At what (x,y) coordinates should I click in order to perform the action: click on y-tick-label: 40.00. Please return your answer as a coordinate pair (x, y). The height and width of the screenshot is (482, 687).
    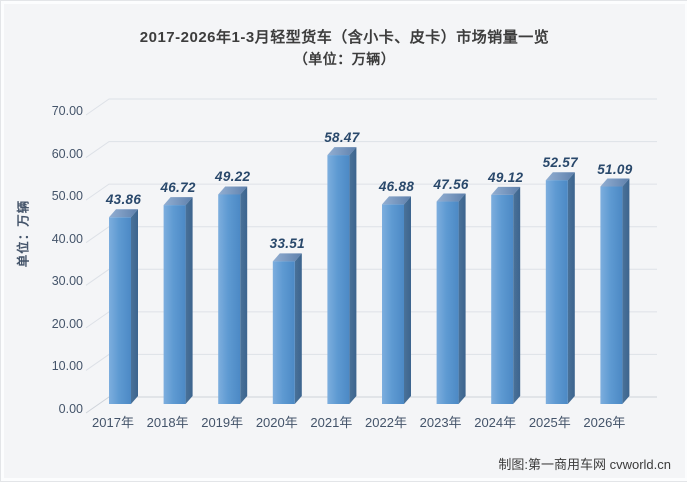
    Looking at the image, I should click on (67, 238).